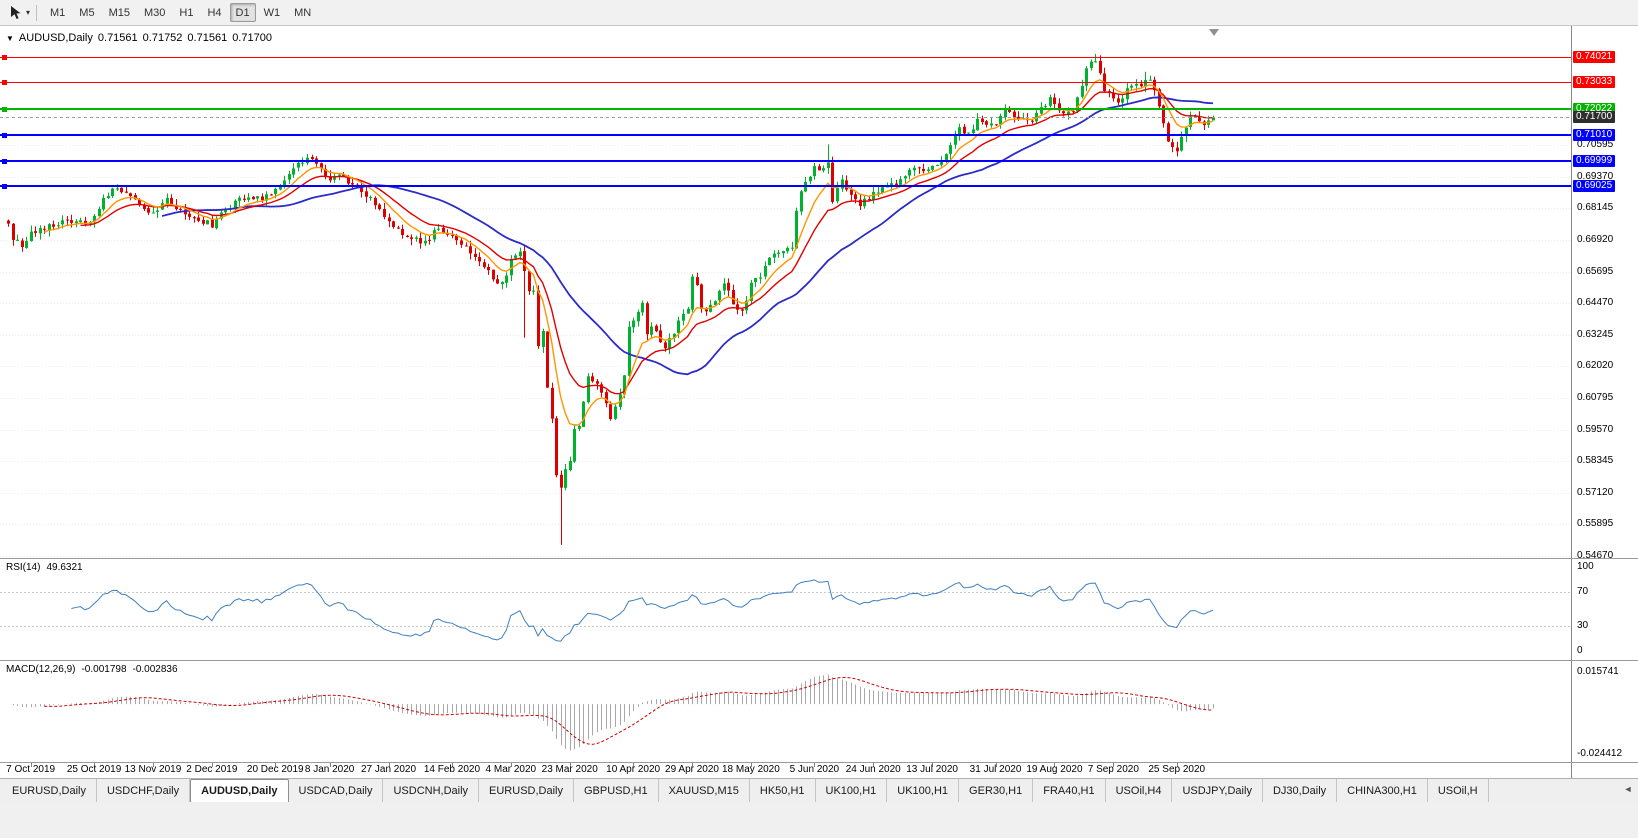 This screenshot has height=838, width=1638. I want to click on macd-indicator-label: MACD(12,26,9) -0.001798 -0.002836, so click(92, 669).